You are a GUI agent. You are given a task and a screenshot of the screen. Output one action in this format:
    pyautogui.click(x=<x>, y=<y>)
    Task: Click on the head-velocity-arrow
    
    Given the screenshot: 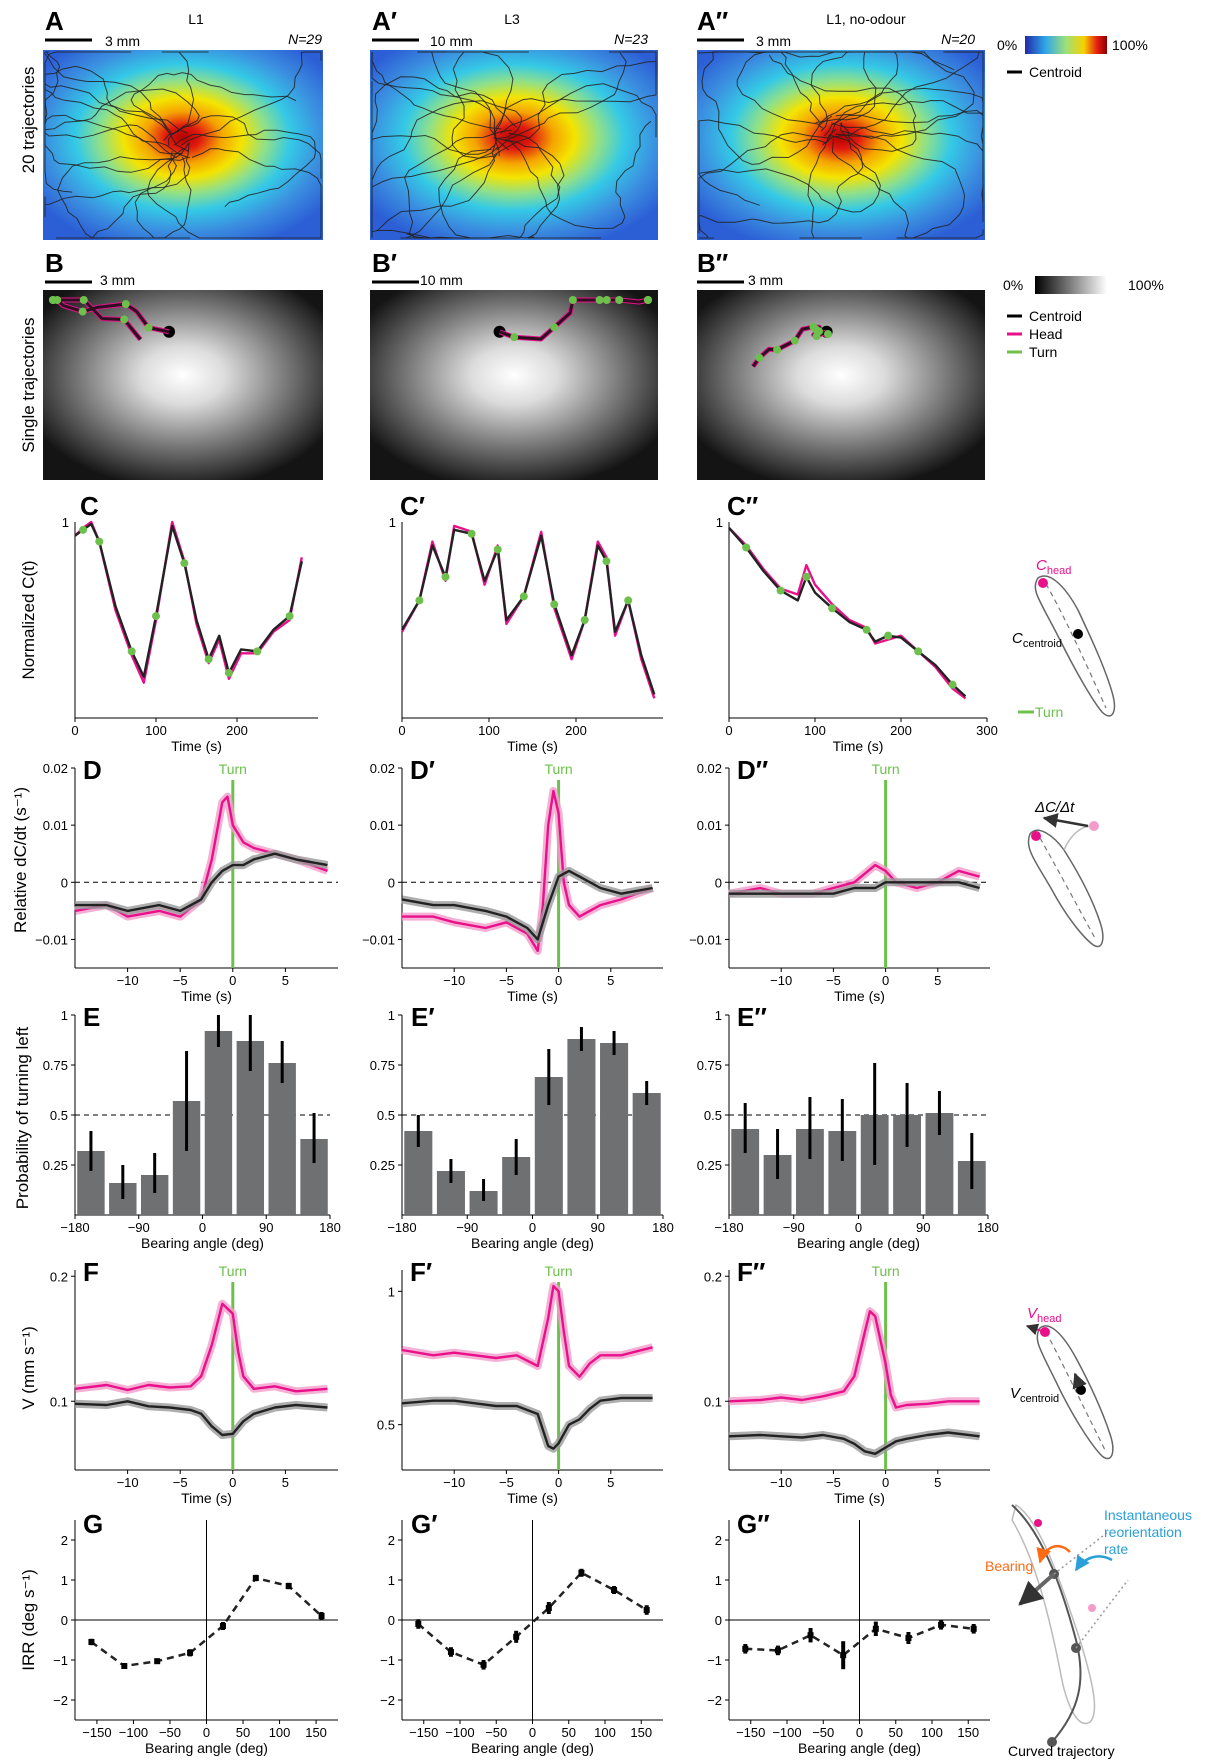 What is the action you would take?
    pyautogui.click(x=1035, y=1329)
    